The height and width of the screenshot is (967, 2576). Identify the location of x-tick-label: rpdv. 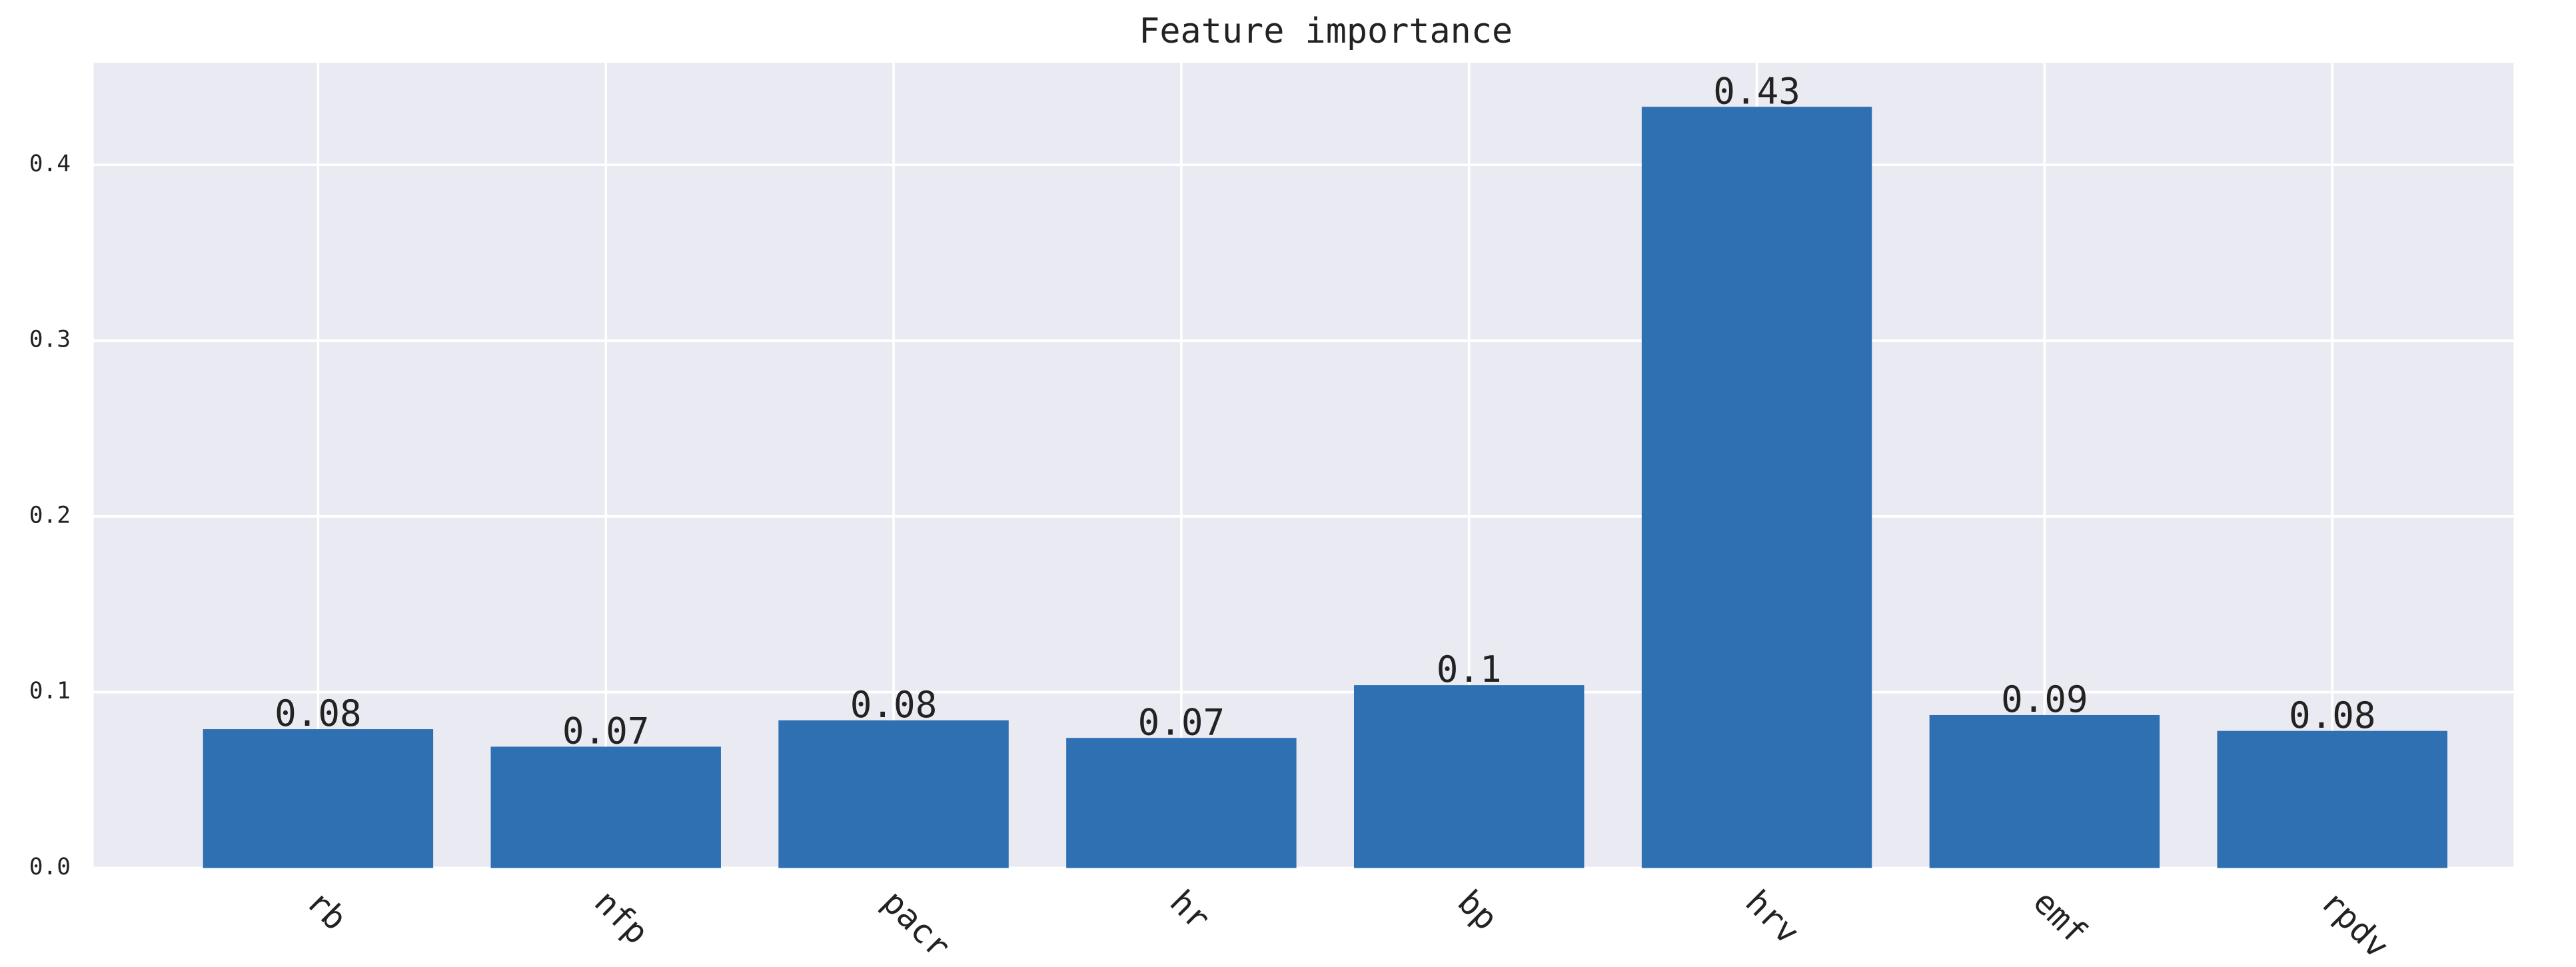
(2355, 924).